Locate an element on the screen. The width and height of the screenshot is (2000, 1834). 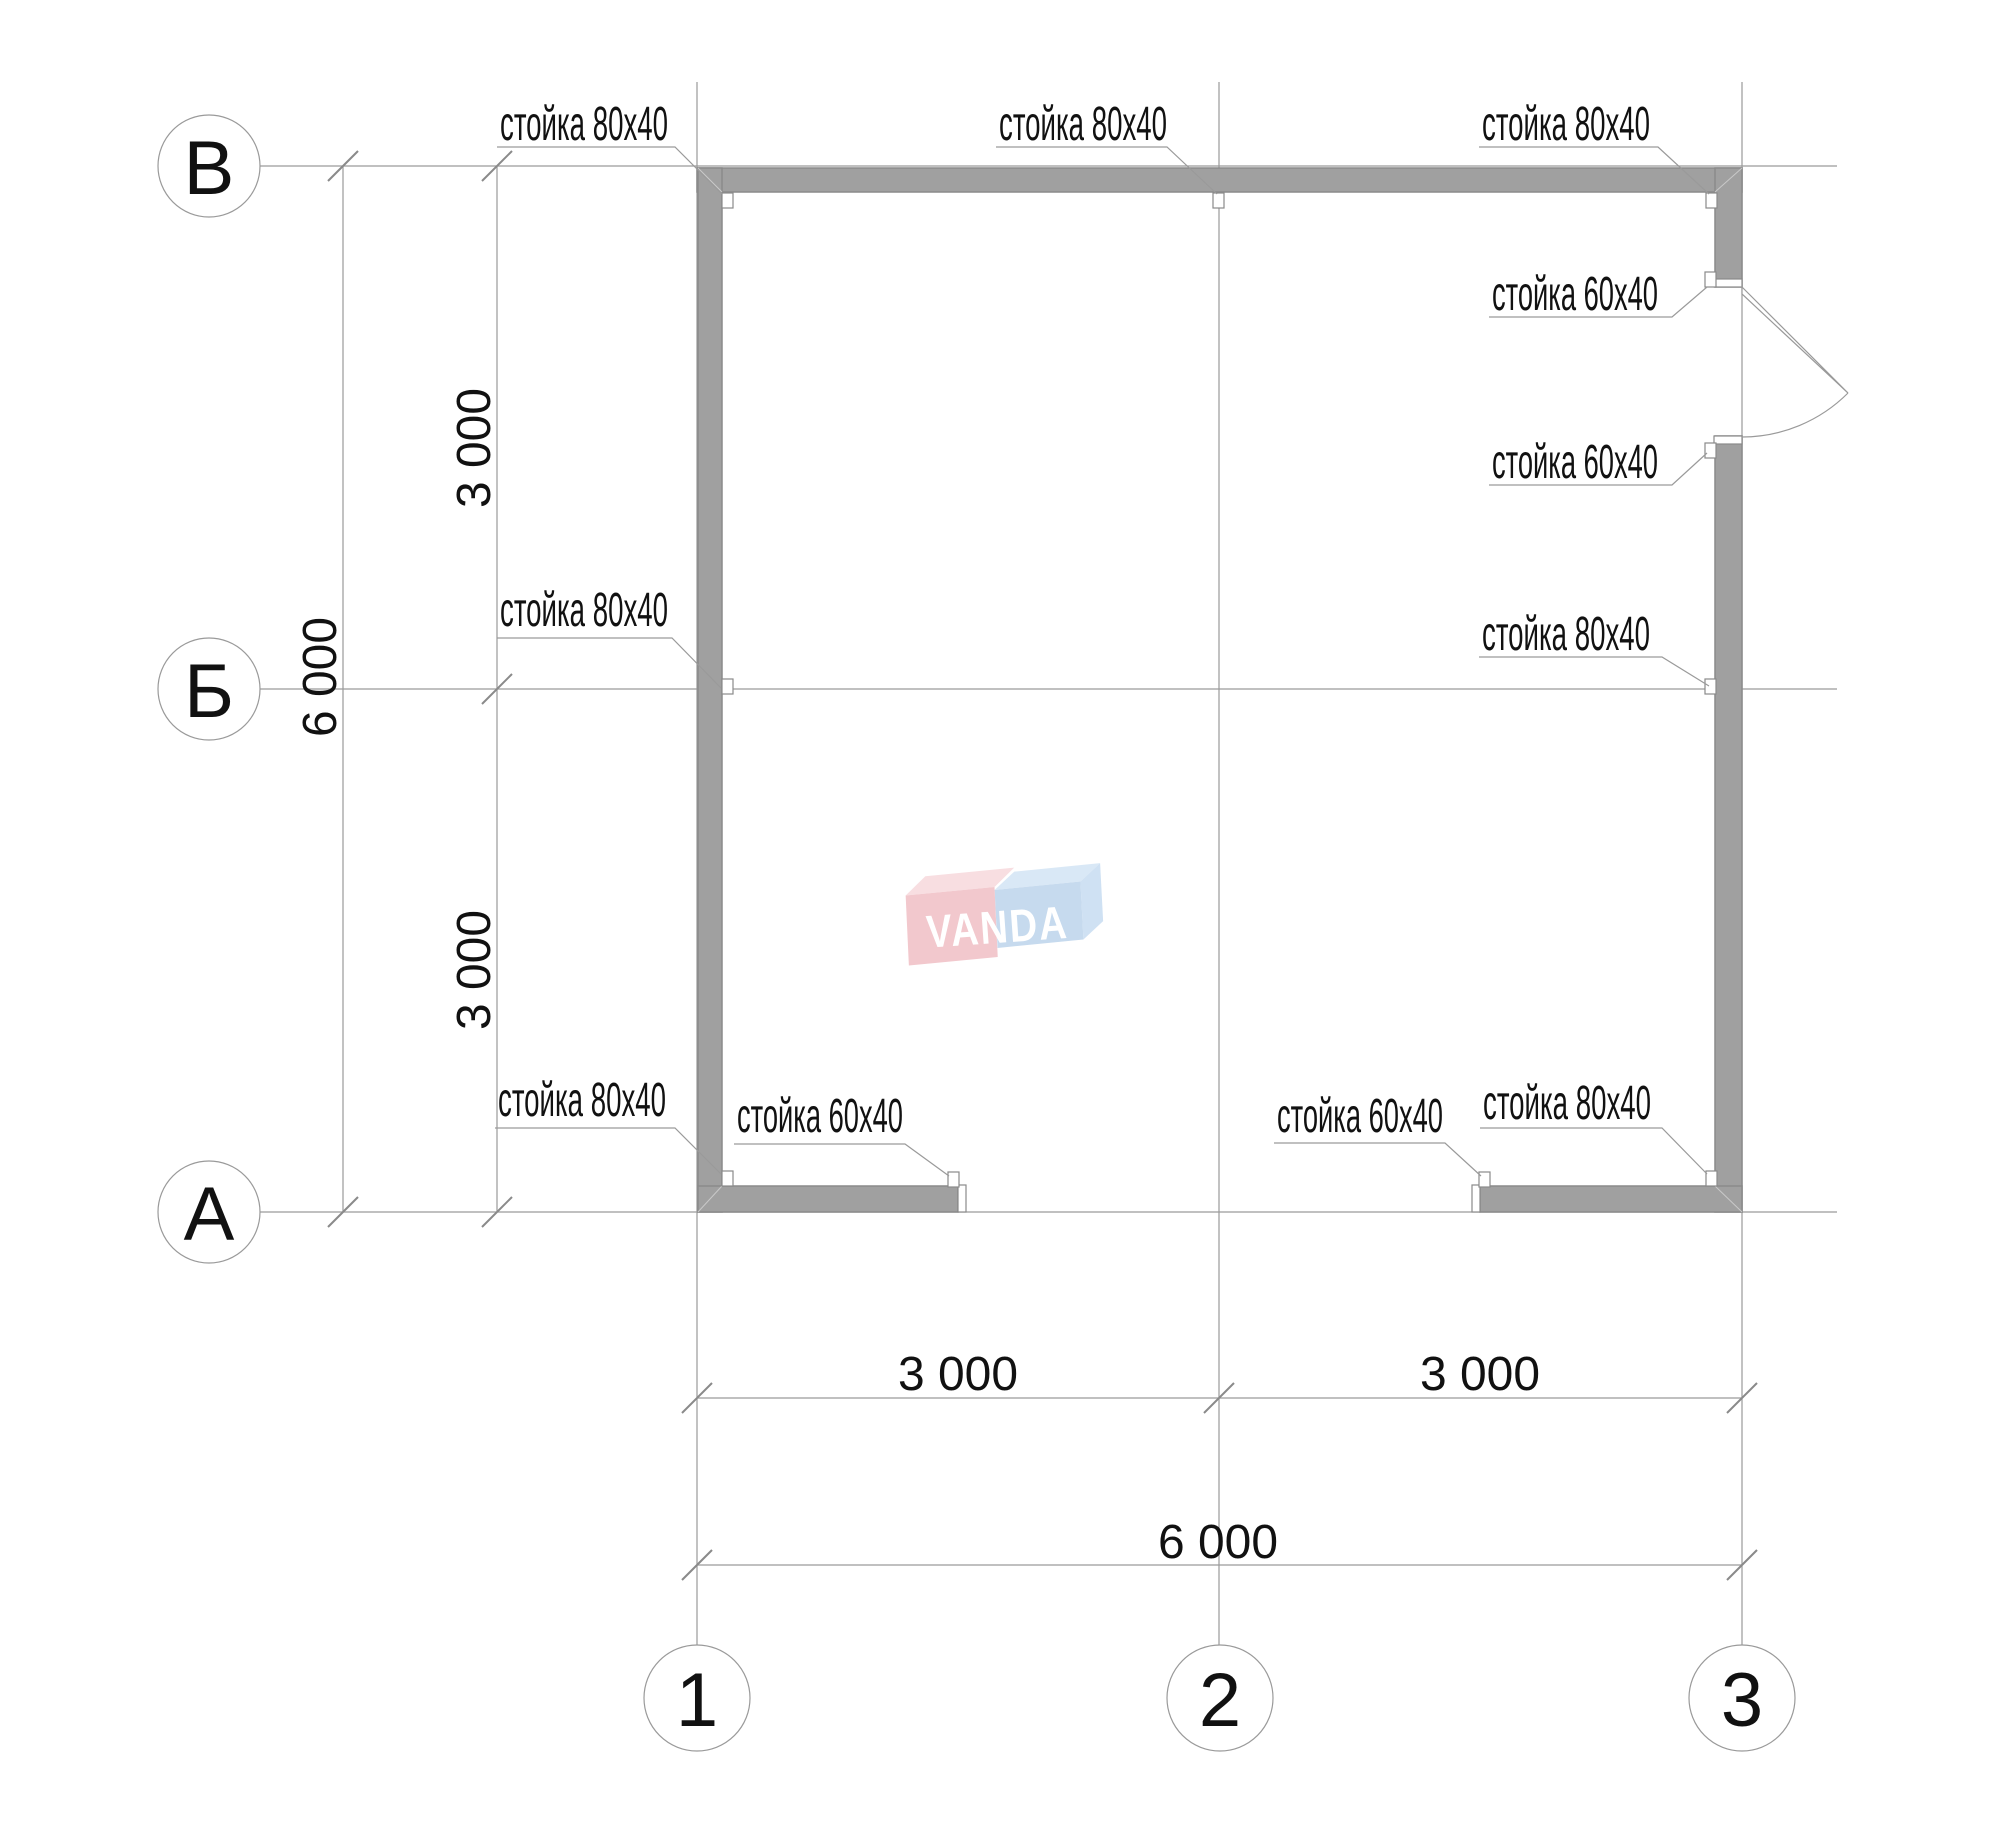
door-jamb-cap-bottom is located at coordinates (1728, 440).